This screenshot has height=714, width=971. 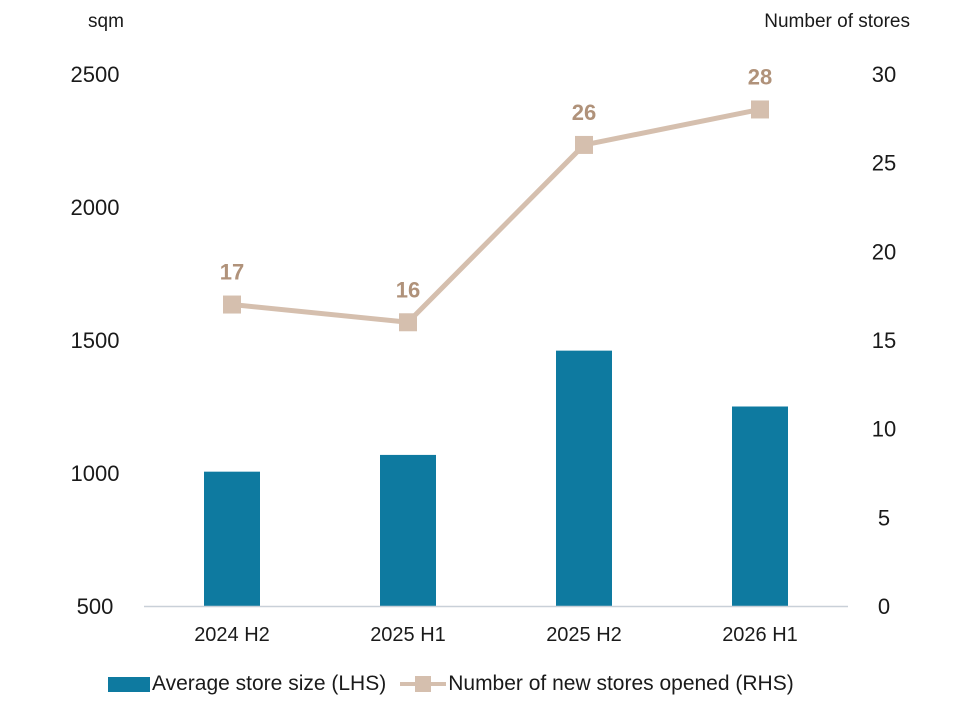 I want to click on x-tick-label: 2026 H1, so click(x=760, y=635).